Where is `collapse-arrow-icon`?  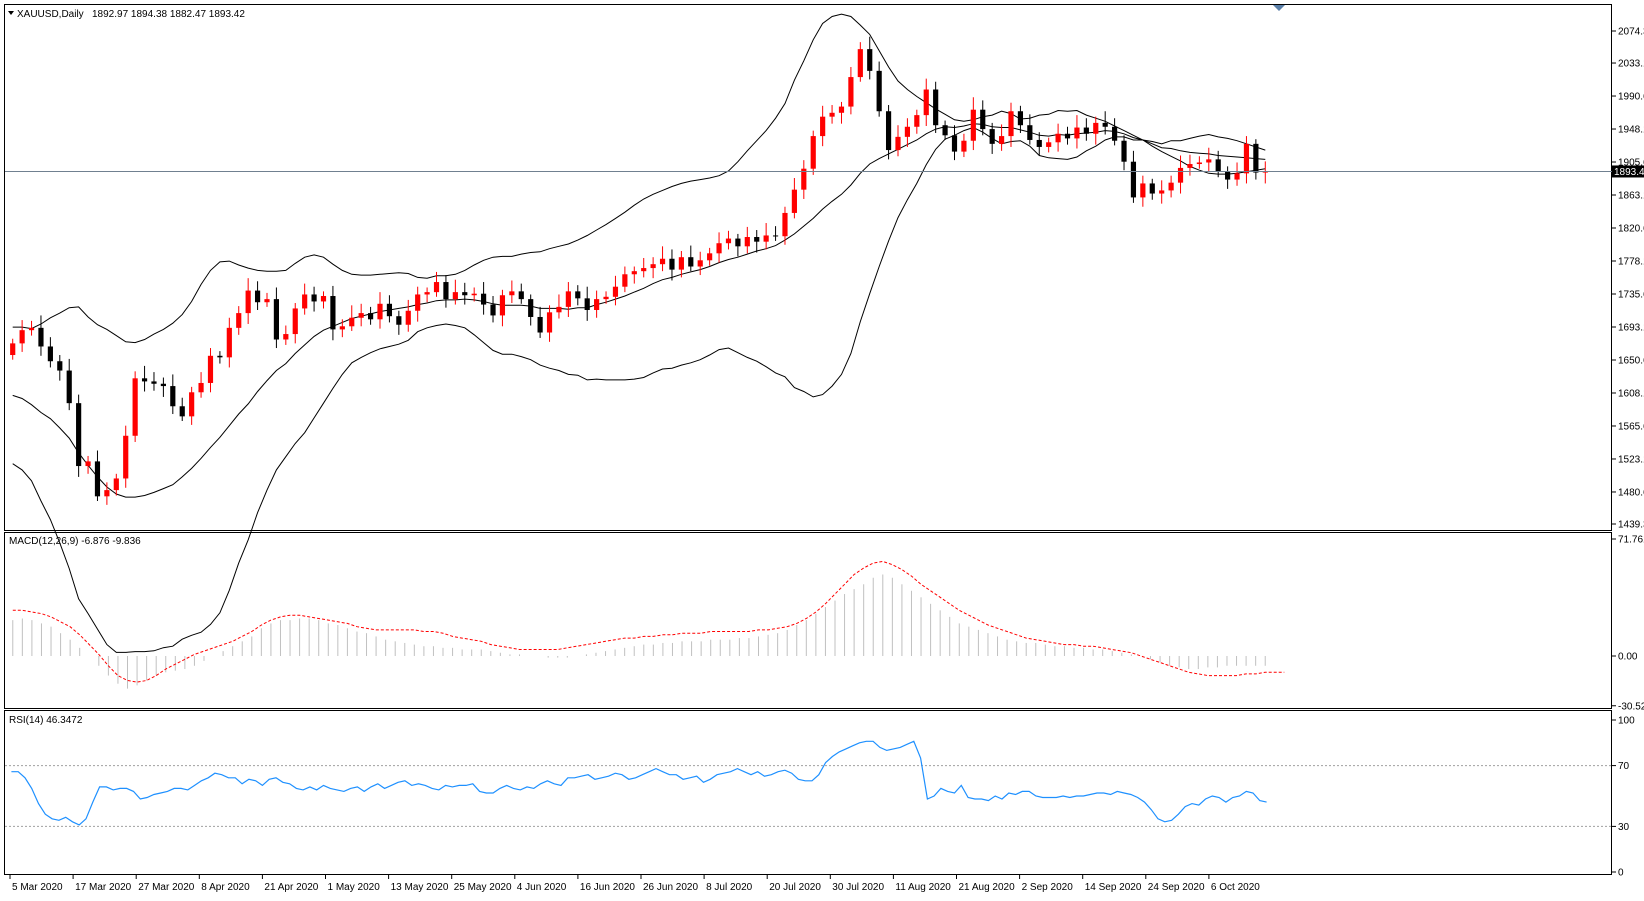 collapse-arrow-icon is located at coordinates (11, 13).